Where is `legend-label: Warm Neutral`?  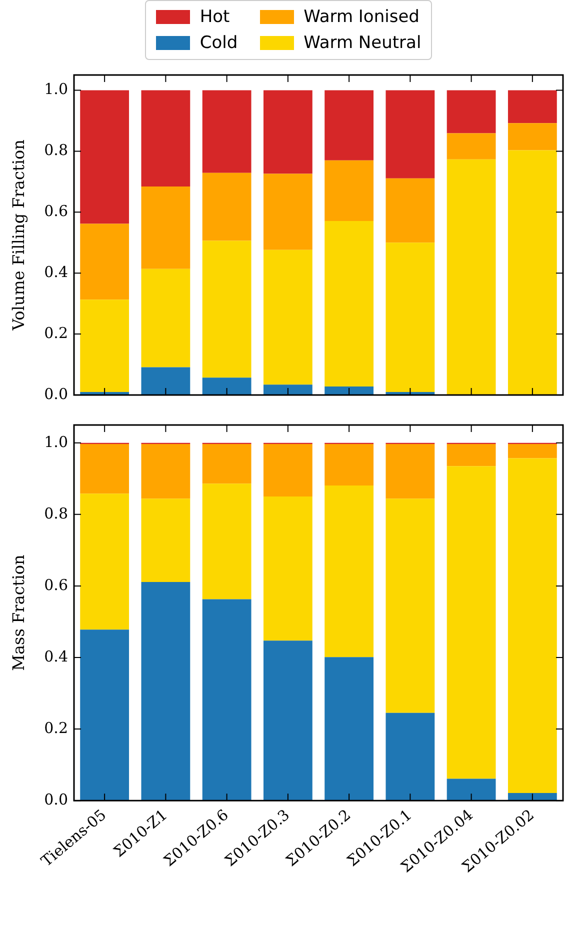 legend-label: Warm Neutral is located at coordinates (363, 43).